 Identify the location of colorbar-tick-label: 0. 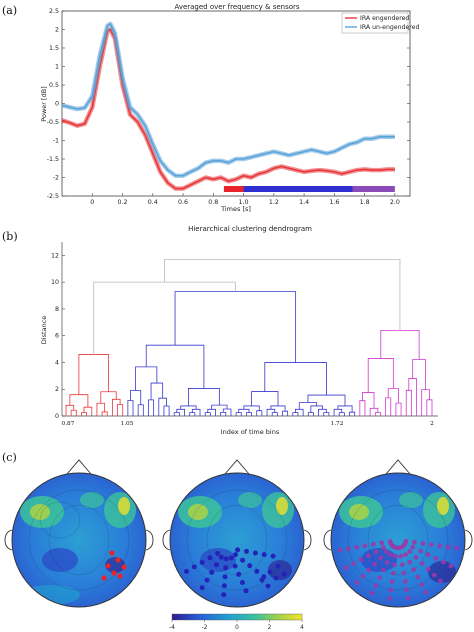
(237, 628).